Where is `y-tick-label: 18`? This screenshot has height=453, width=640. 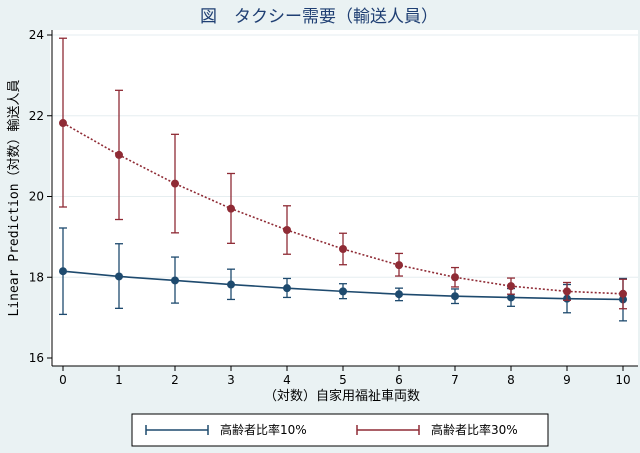 y-tick-label: 18 is located at coordinates (36, 277).